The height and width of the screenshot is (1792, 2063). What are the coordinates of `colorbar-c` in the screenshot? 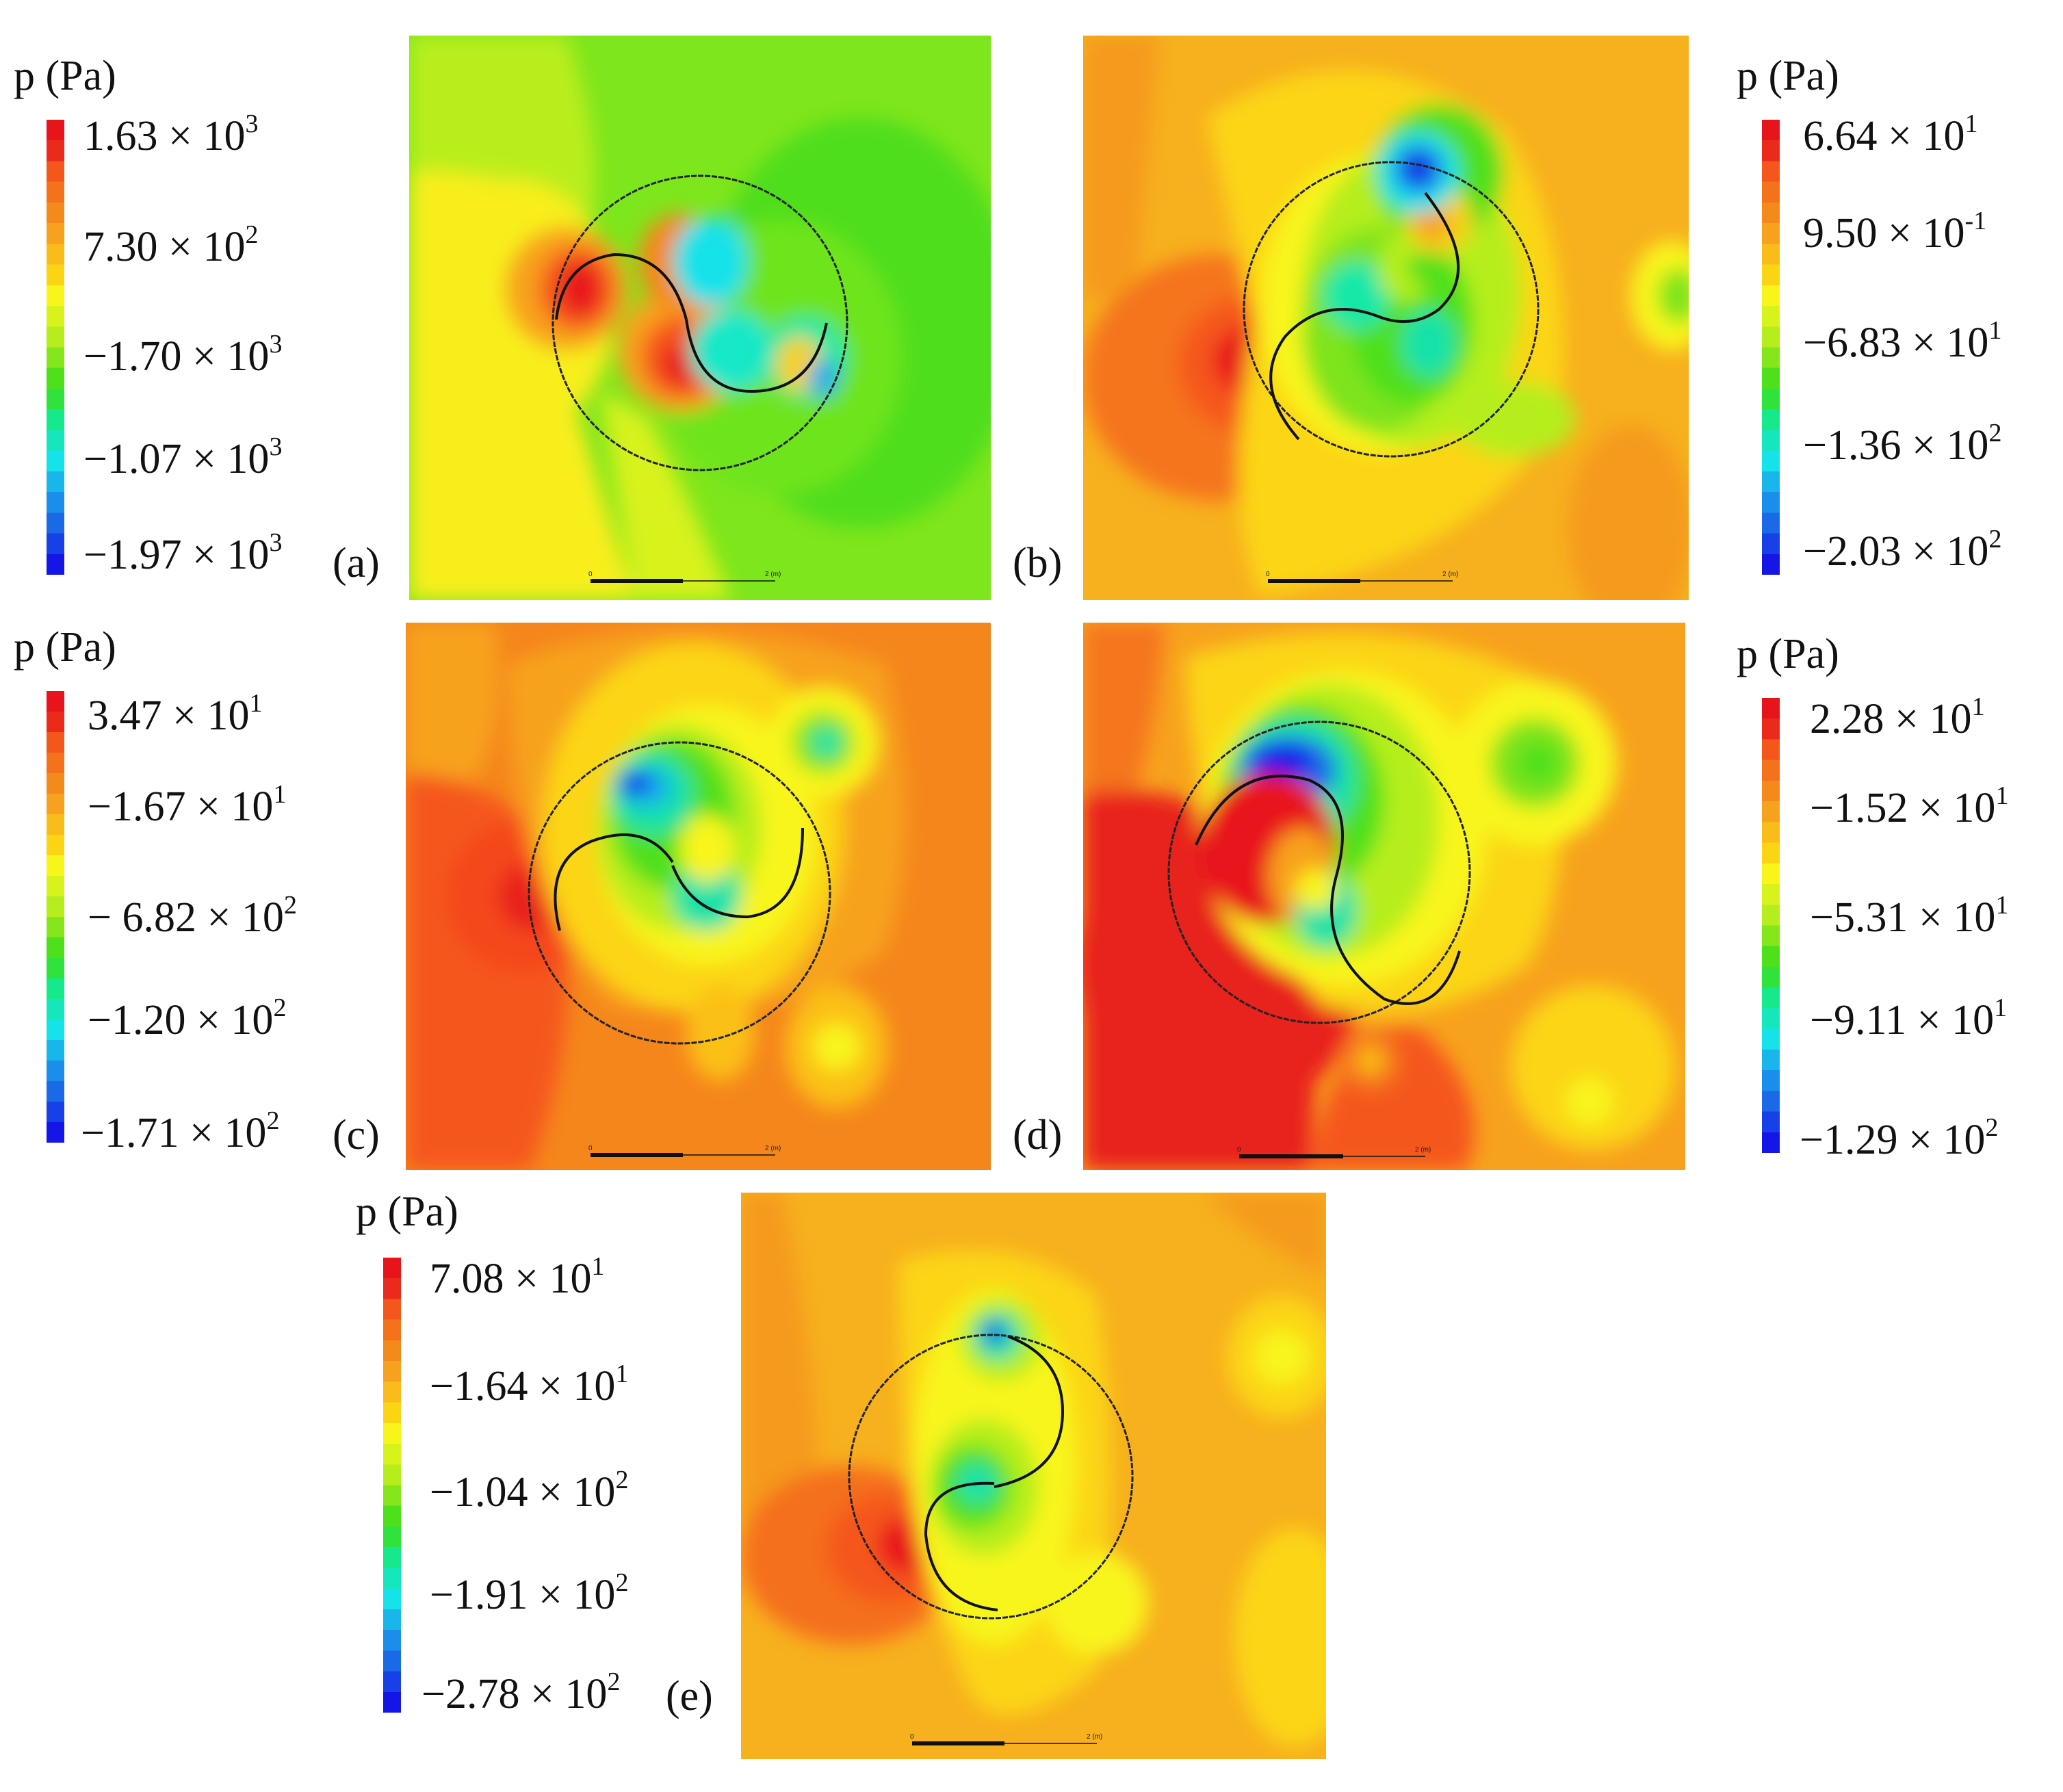 It's located at (55, 917).